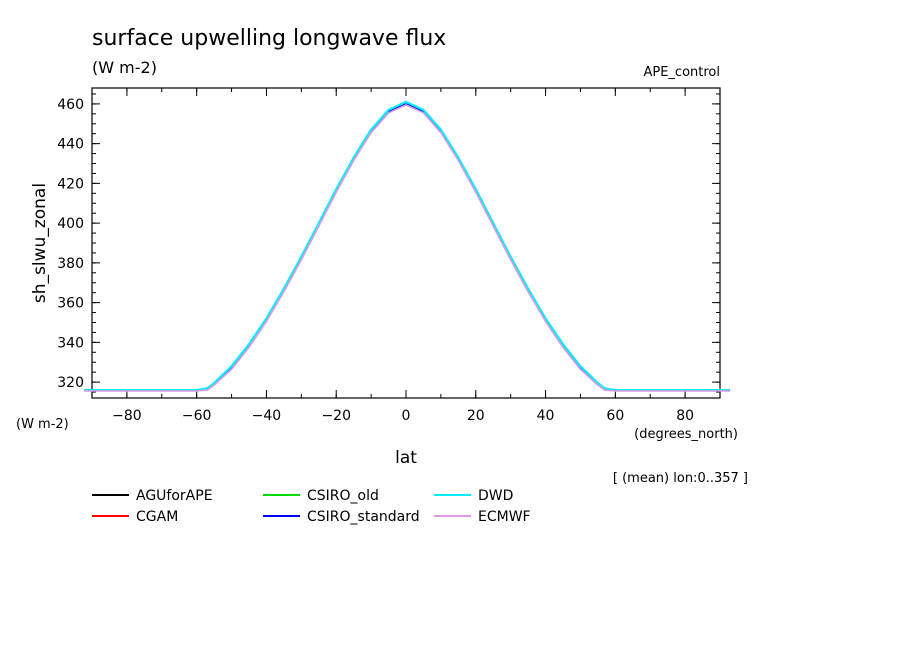 The width and height of the screenshot is (904, 654). What do you see at coordinates (70, 304) in the screenshot?
I see `y-tick-label: 360` at bounding box center [70, 304].